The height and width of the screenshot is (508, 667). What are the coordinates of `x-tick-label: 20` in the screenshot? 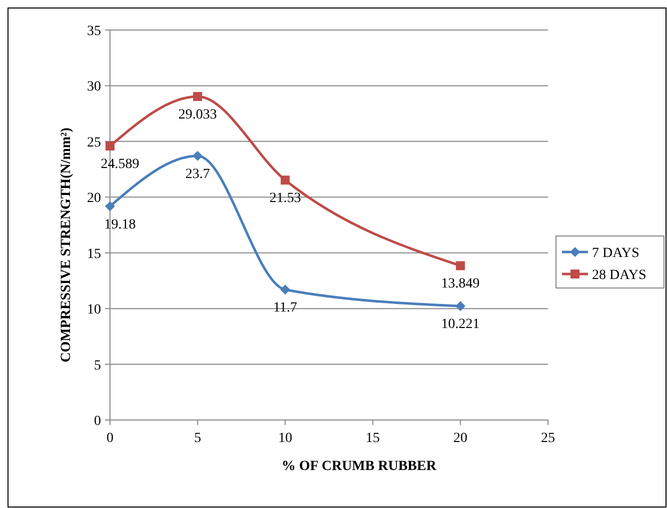 It's located at (460, 438).